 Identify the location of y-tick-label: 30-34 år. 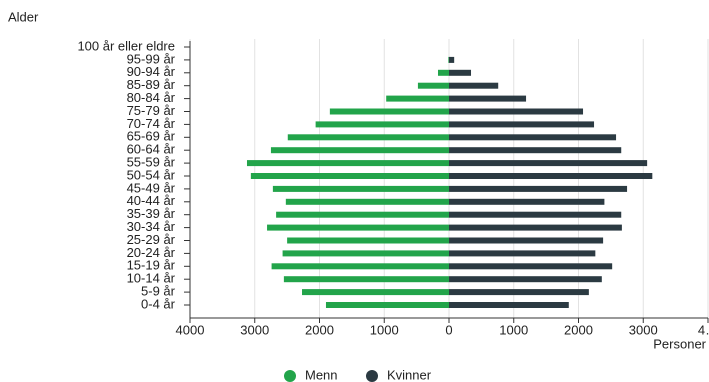
(151, 226).